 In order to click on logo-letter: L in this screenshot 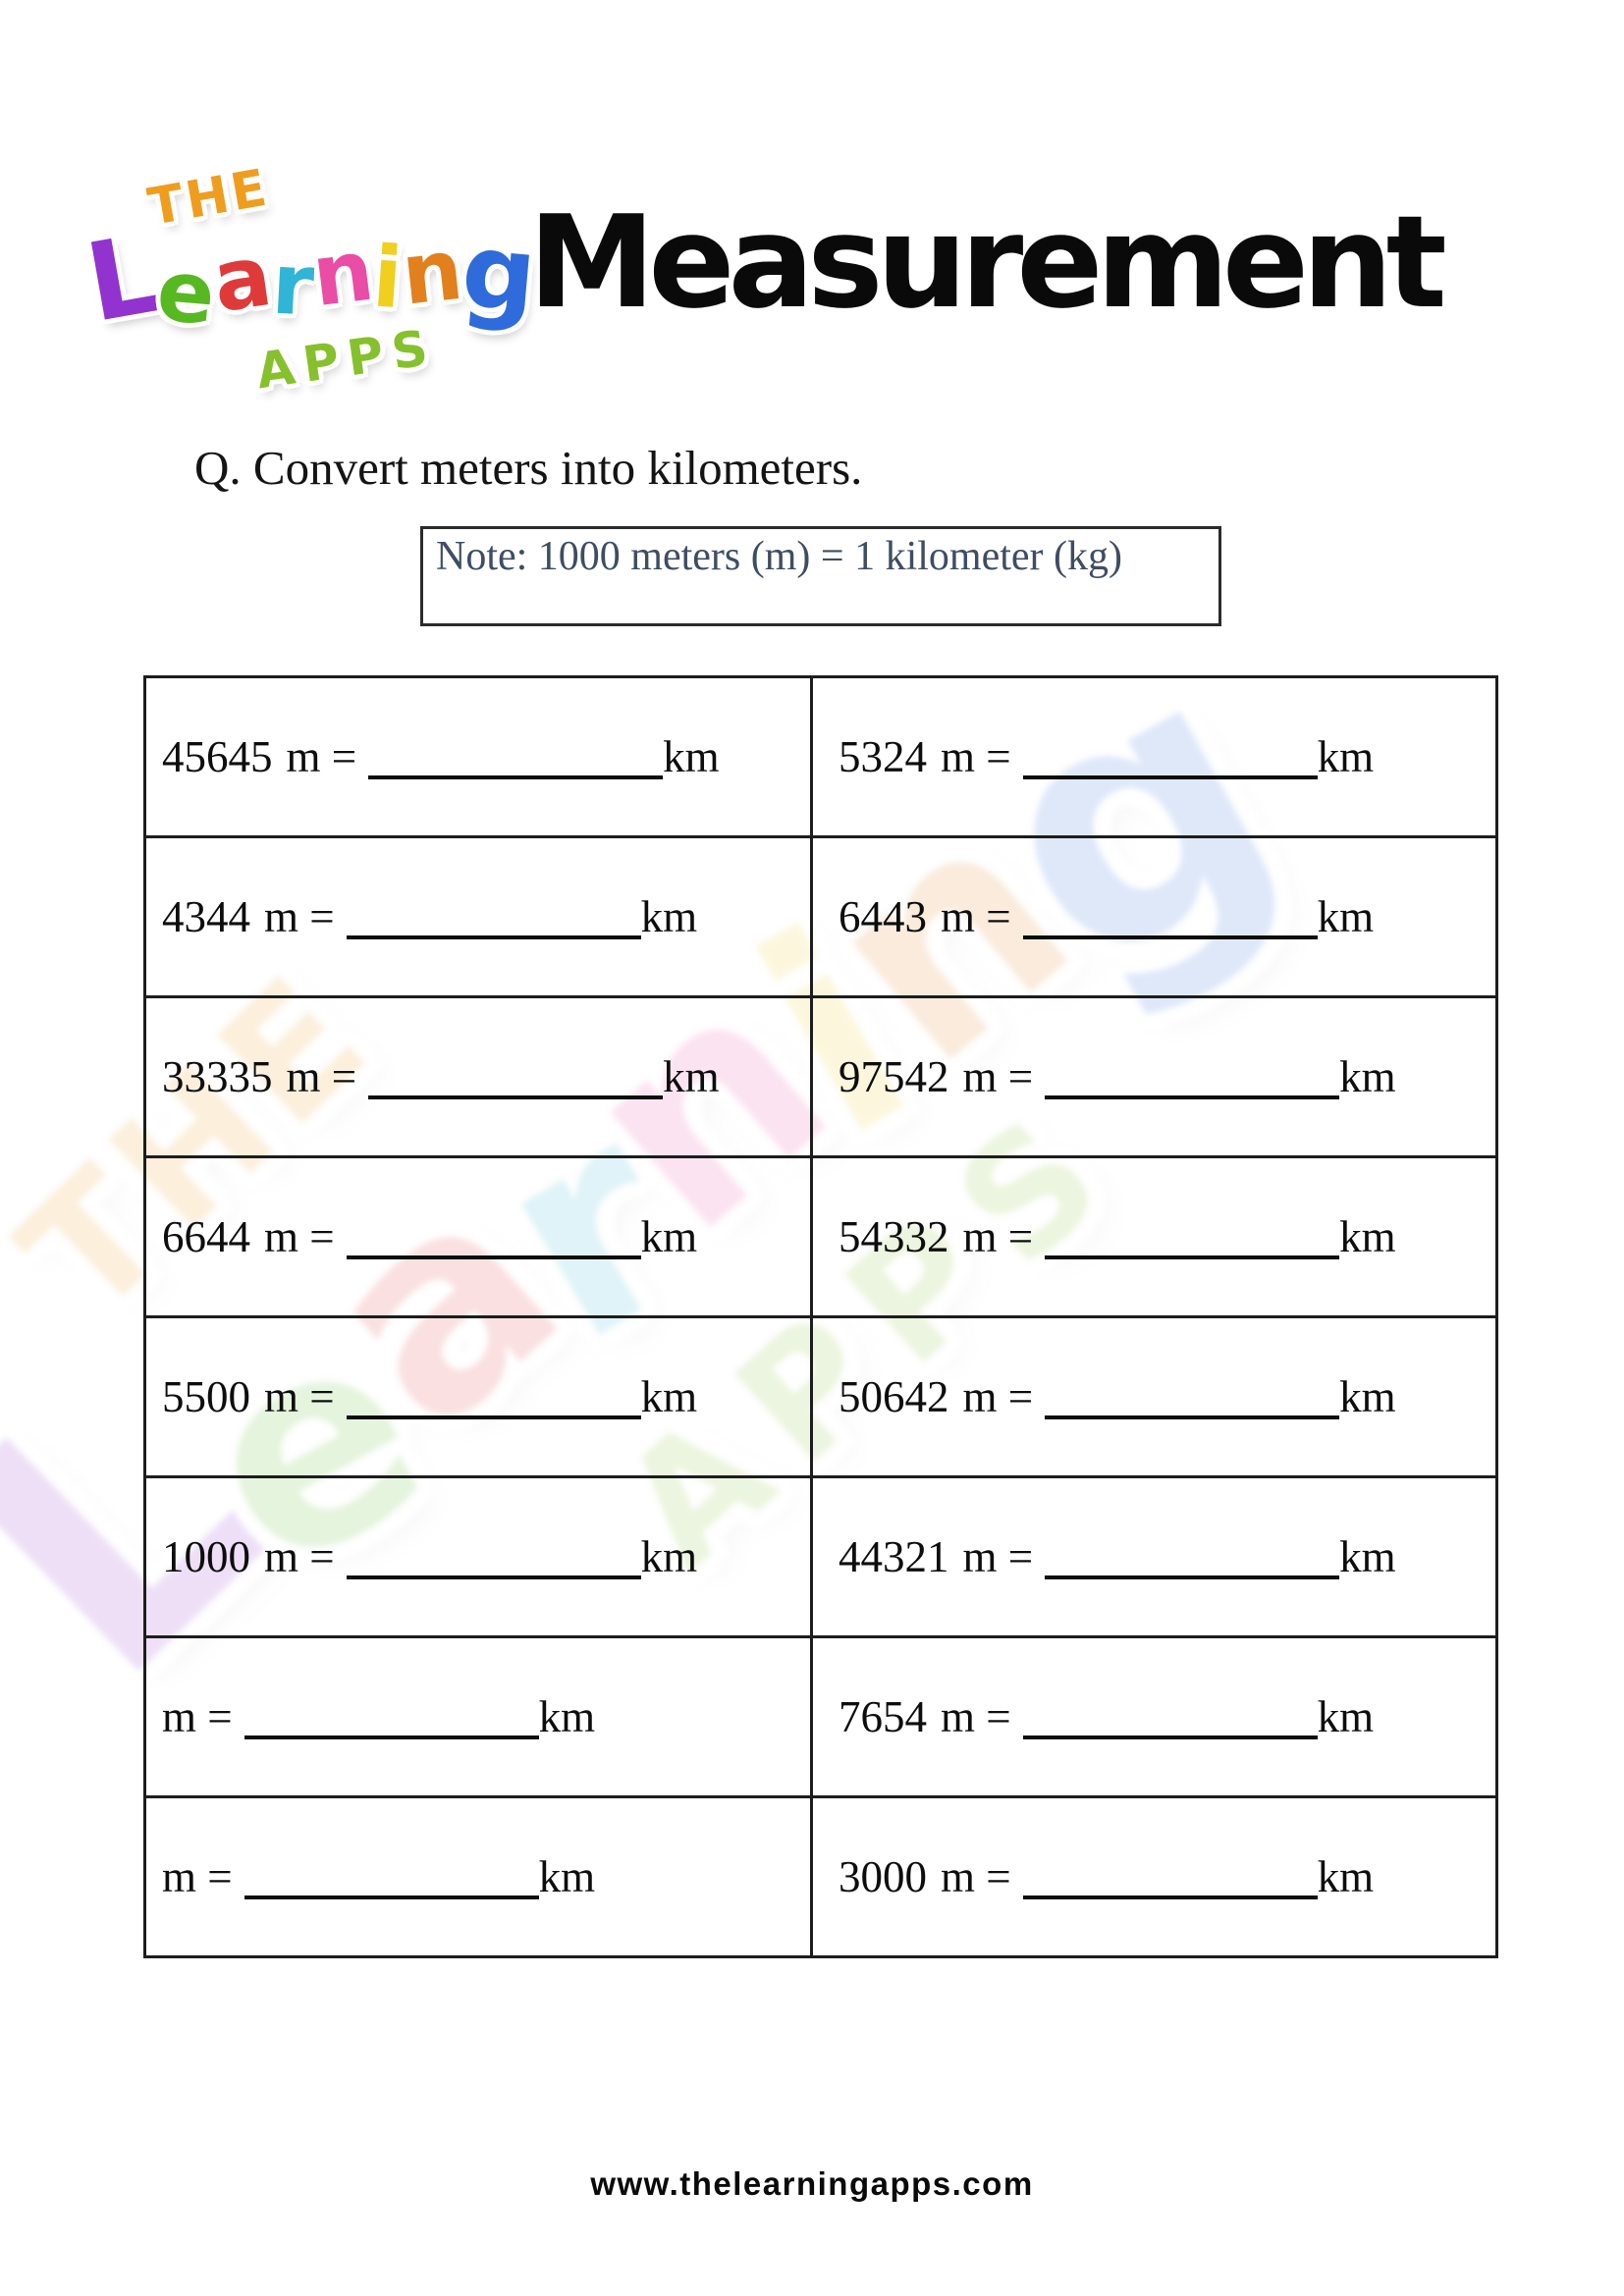, I will do `click(123, 278)`.